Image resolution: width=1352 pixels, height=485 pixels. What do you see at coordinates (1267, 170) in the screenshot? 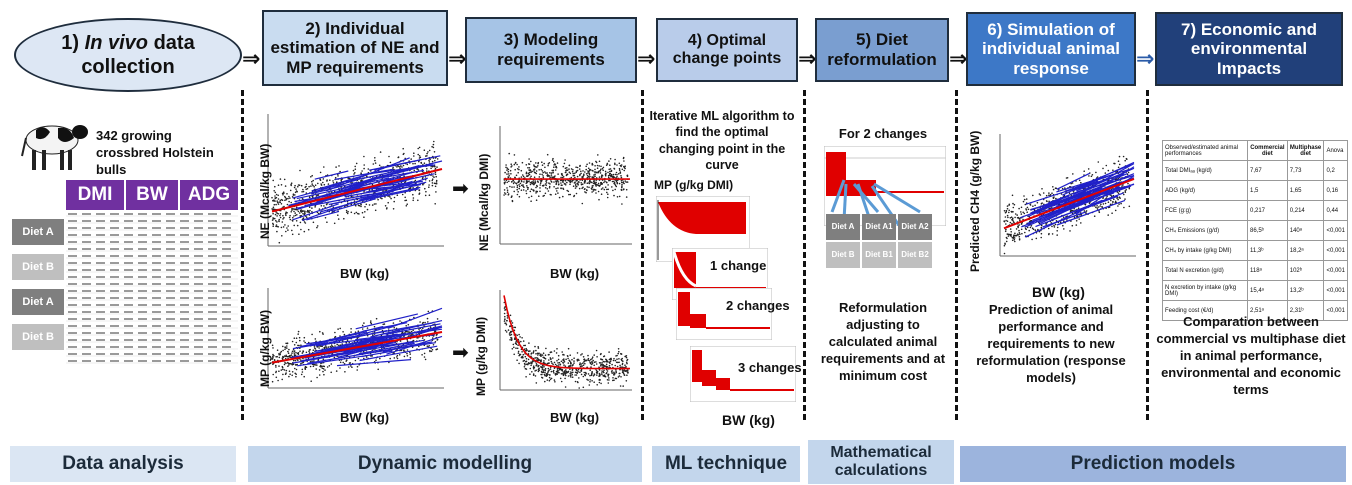
I see `table-cell: 7,67` at bounding box center [1267, 170].